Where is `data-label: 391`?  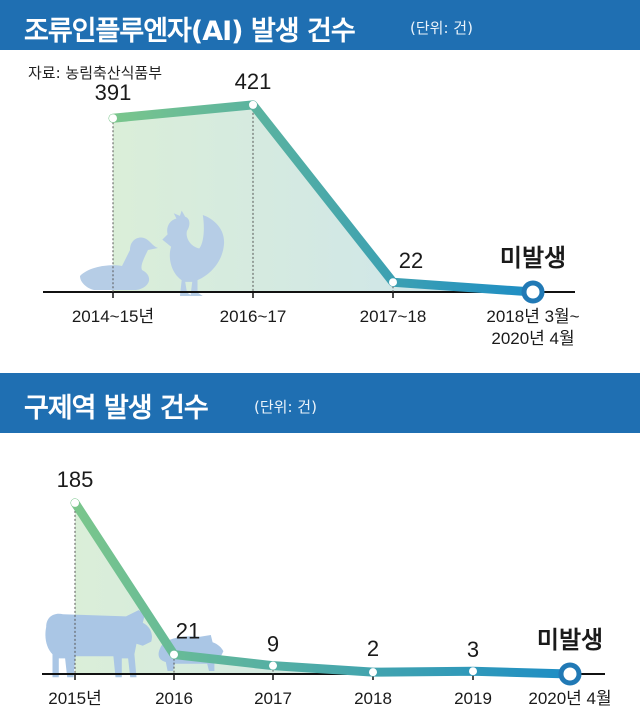 data-label: 391 is located at coordinates (113, 92).